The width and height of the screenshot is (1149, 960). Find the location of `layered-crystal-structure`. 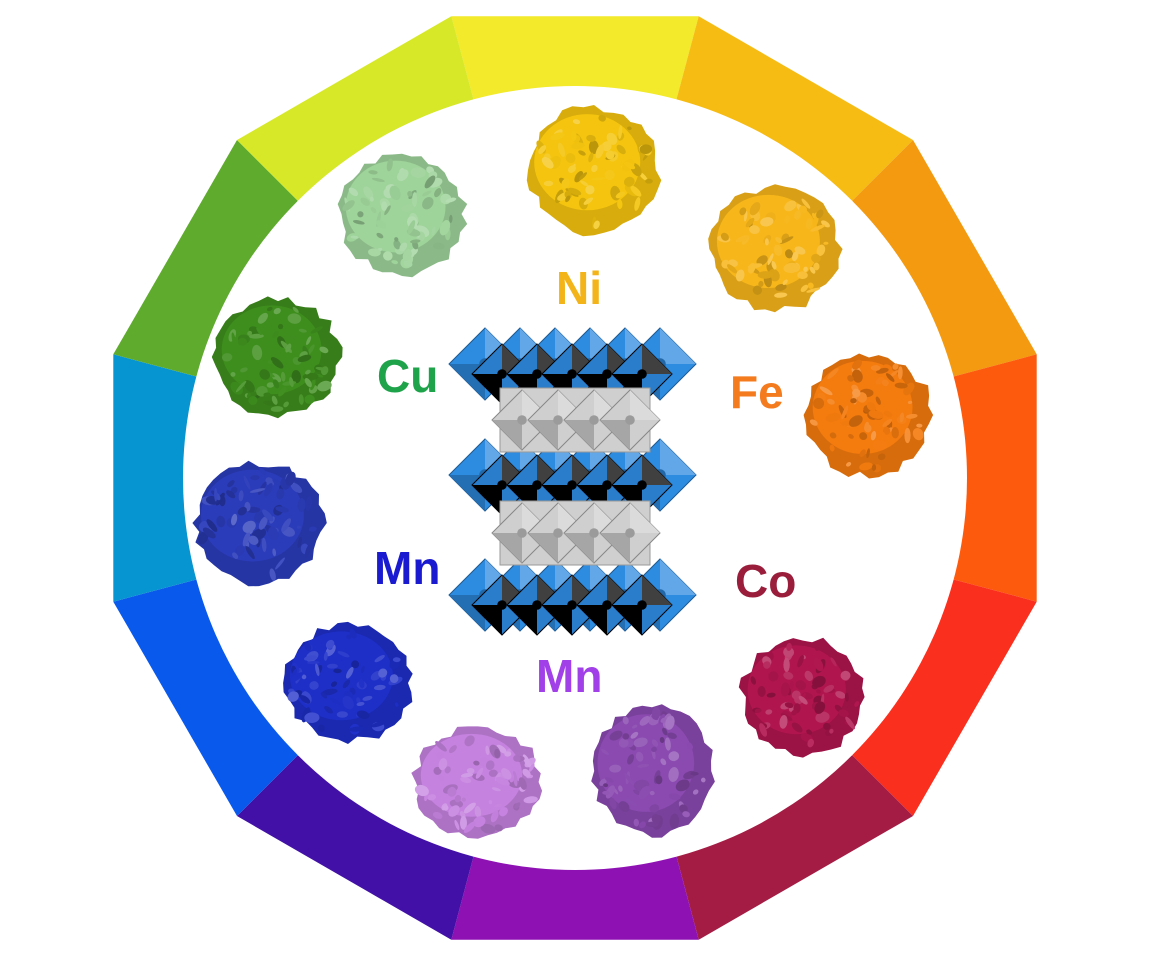

layered-crystal-structure is located at coordinates (572, 481).